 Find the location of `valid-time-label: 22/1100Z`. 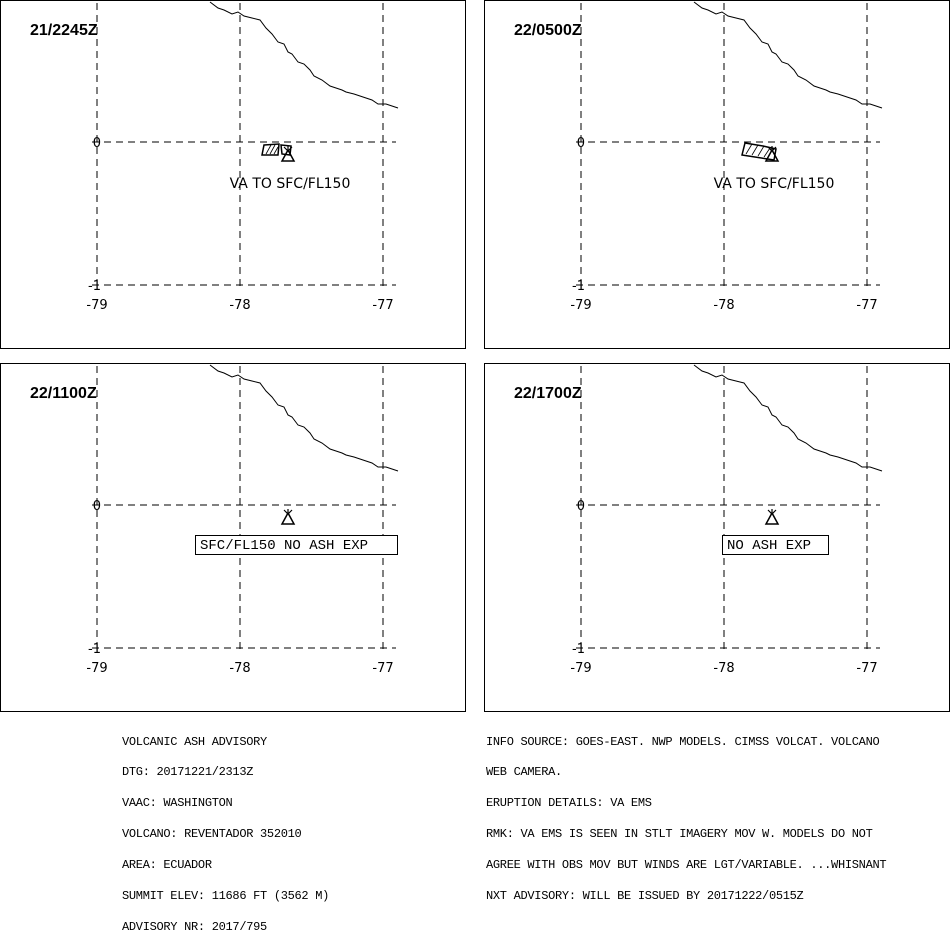

valid-time-label: 22/1100Z is located at coordinates (63, 393).